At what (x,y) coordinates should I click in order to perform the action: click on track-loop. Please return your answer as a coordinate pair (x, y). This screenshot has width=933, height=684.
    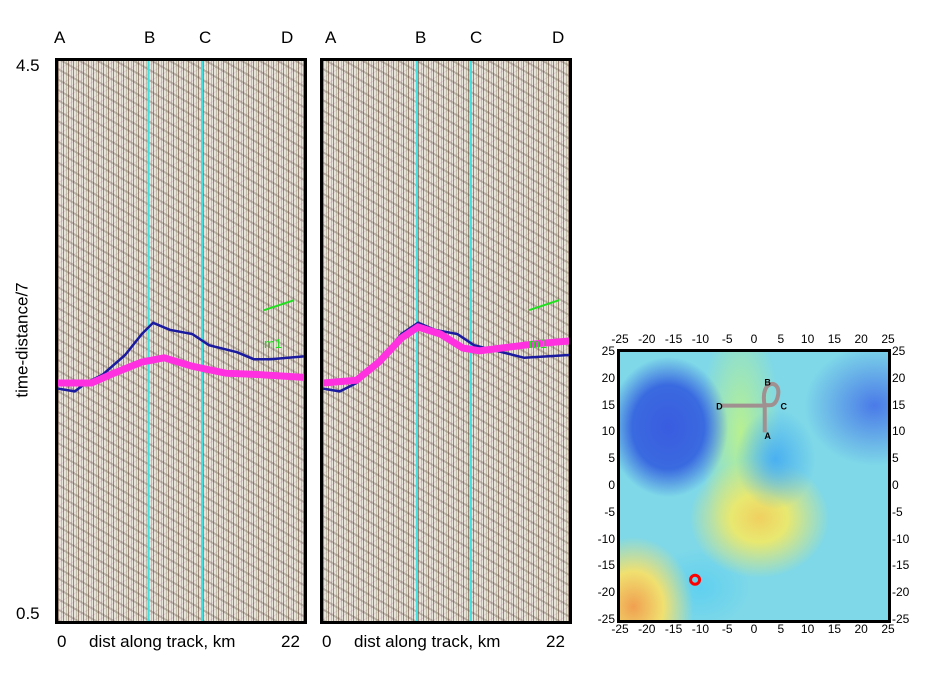
    Looking at the image, I should click on (771, 394).